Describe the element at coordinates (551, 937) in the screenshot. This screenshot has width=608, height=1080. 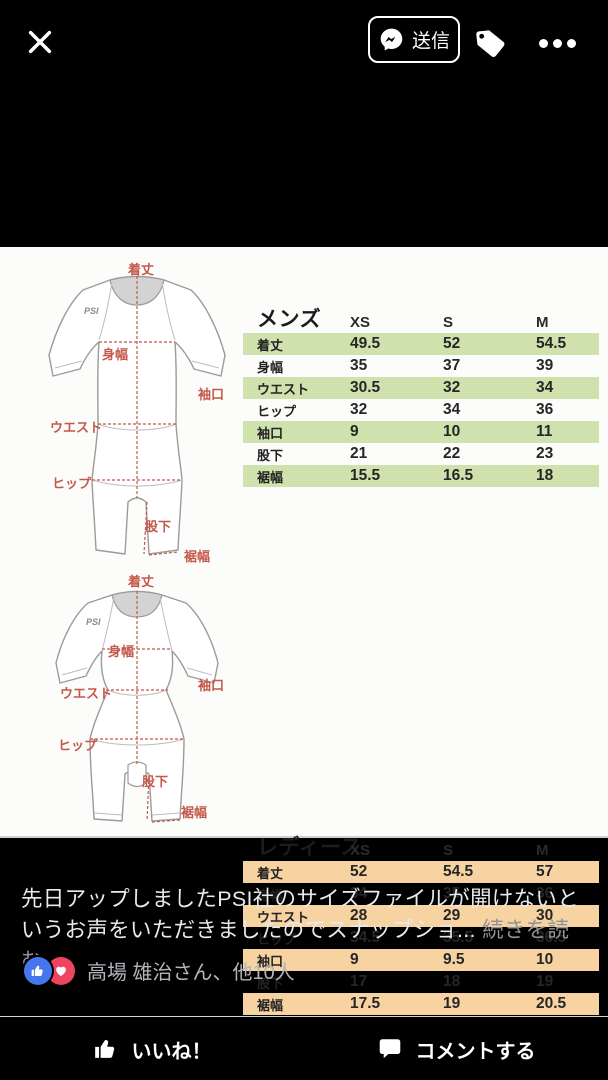
I see `row-value: 36.5` at that location.